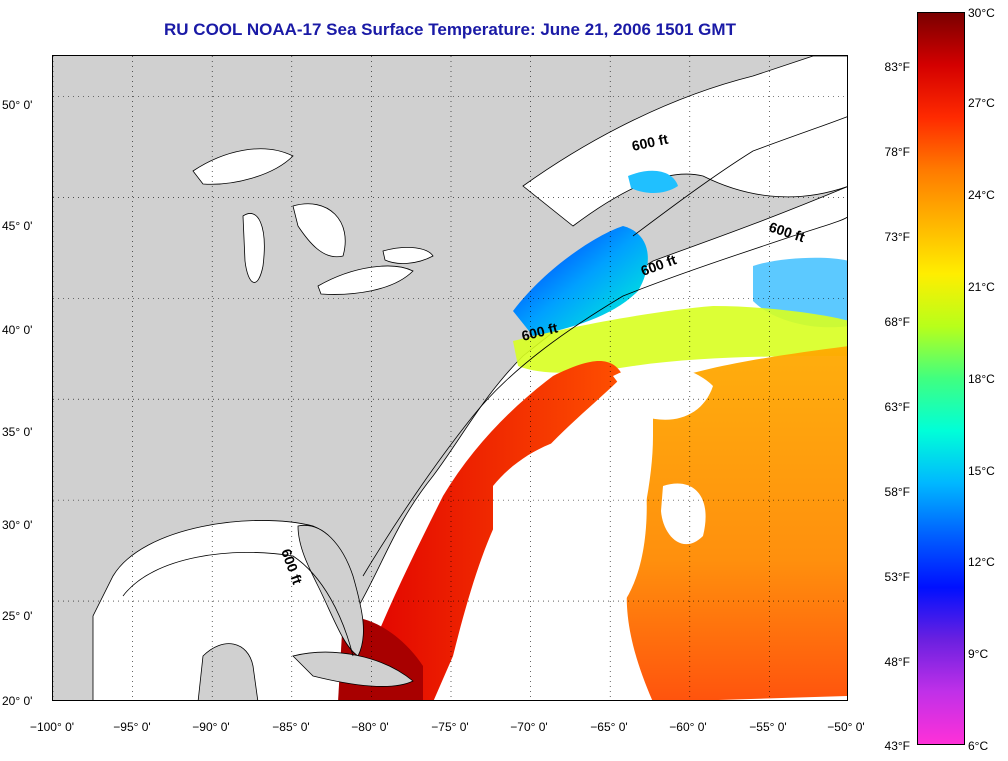 The height and width of the screenshot is (761, 1008). Describe the element at coordinates (981, 195) in the screenshot. I see `colorbar-c-24: 24°C` at that location.